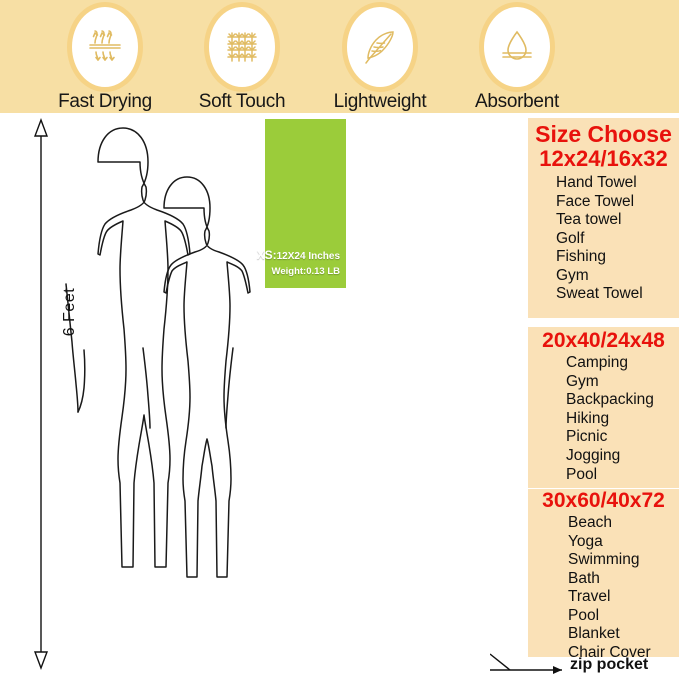  What do you see at coordinates (266, 255) in the screenshot?
I see `size-block-prefix: XS:` at bounding box center [266, 255].